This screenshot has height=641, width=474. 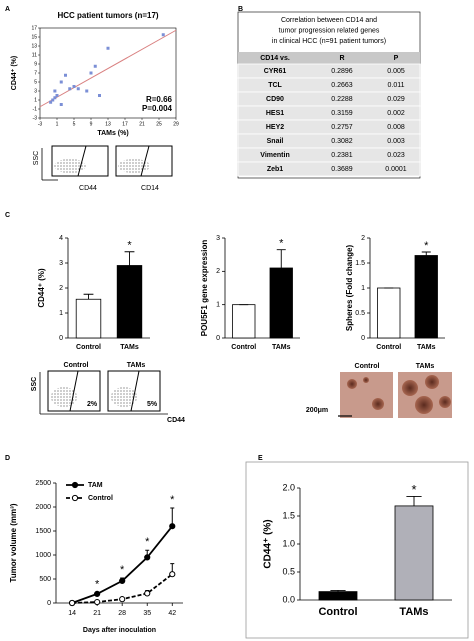 What do you see at coordinates (329, 58) in the screenshot?
I see `table-header-bg` at bounding box center [329, 58].